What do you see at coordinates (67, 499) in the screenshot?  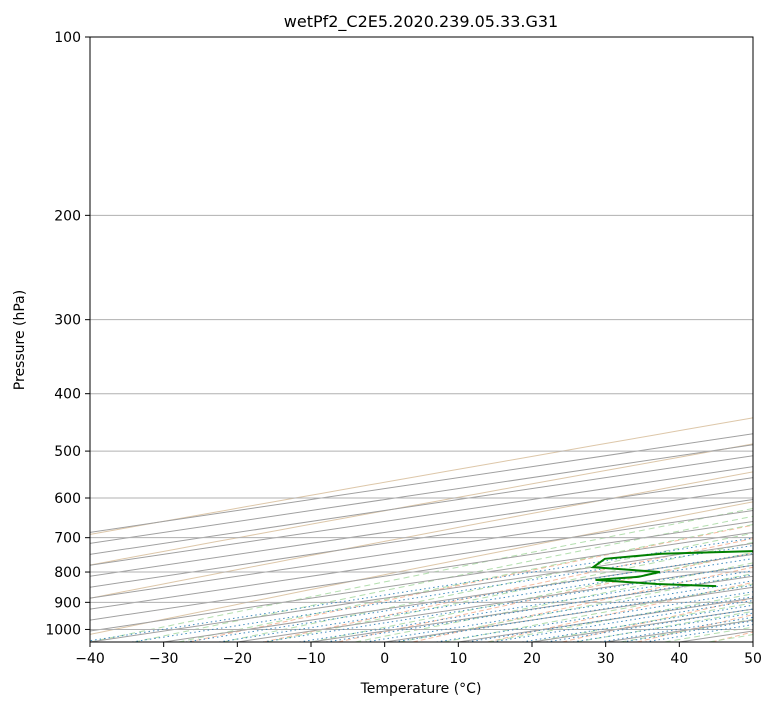 I see `y-tick-label: 600` at bounding box center [67, 499].